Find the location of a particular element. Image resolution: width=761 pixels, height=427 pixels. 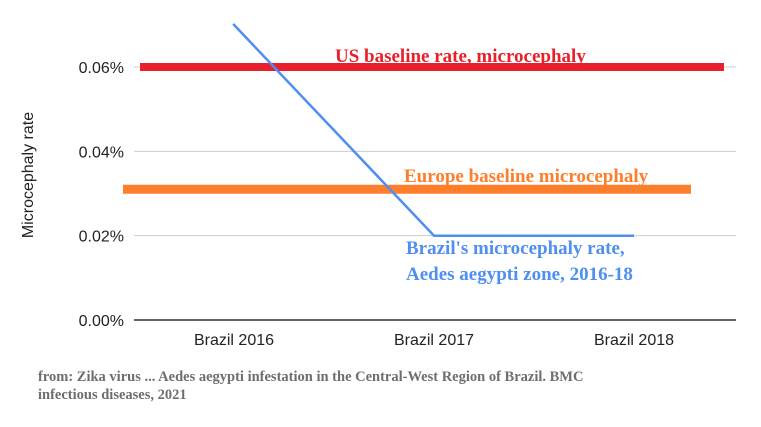

x-tick-label: Brazil 2018 is located at coordinates (634, 340).